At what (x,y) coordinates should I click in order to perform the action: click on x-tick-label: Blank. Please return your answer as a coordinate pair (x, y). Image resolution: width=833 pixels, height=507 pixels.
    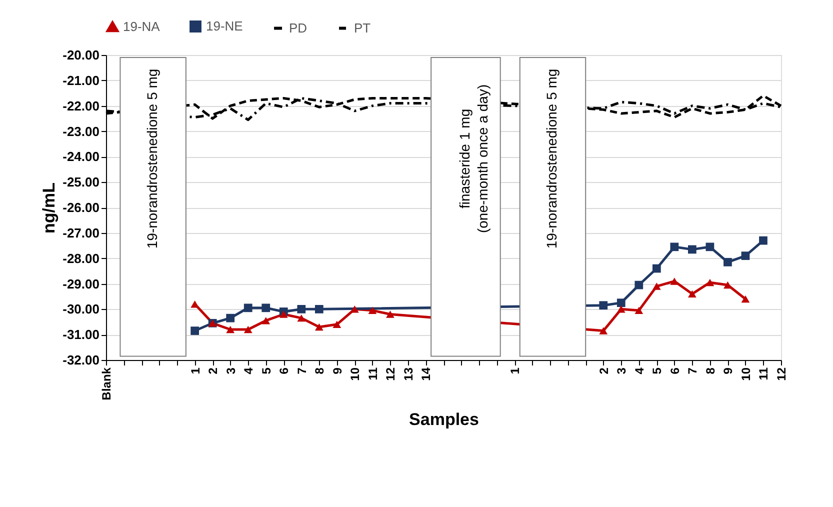
    Looking at the image, I should click on (107, 383).